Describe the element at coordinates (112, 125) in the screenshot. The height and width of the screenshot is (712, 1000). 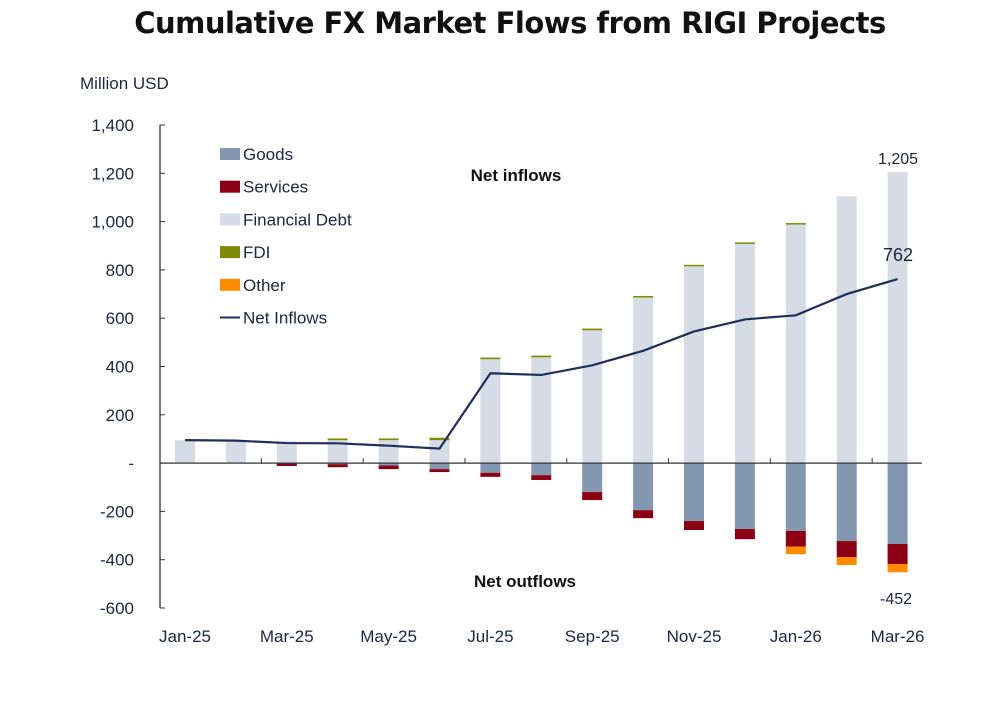
I see `y-tick-label: 1,400` at that location.